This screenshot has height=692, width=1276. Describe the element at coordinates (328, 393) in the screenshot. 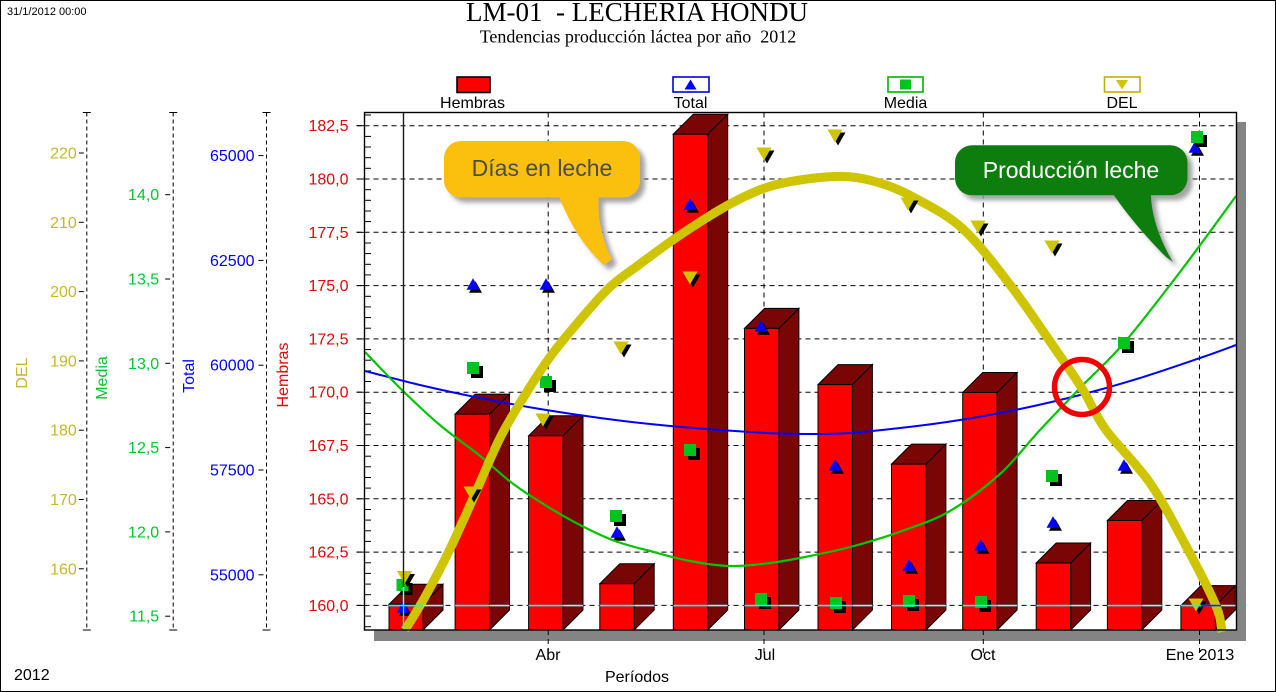

I see `svg-text: 170,0` at that location.